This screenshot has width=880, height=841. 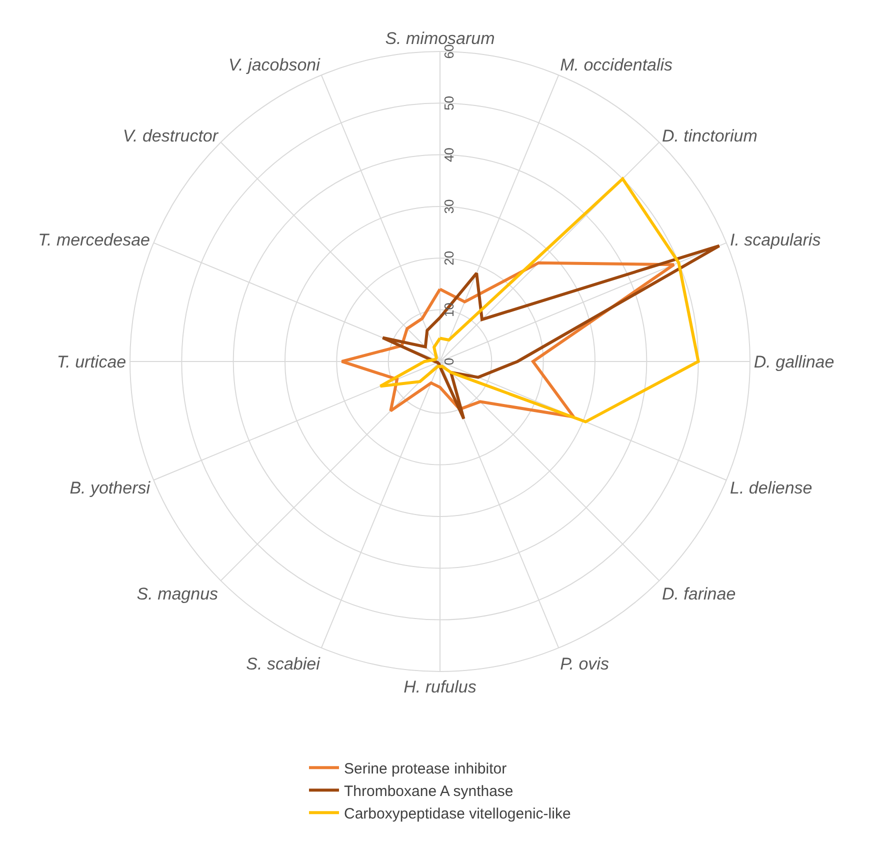 What do you see at coordinates (457, 813) in the screenshot?
I see `legend-label: Carboxypeptidase vitellogenic-like` at bounding box center [457, 813].